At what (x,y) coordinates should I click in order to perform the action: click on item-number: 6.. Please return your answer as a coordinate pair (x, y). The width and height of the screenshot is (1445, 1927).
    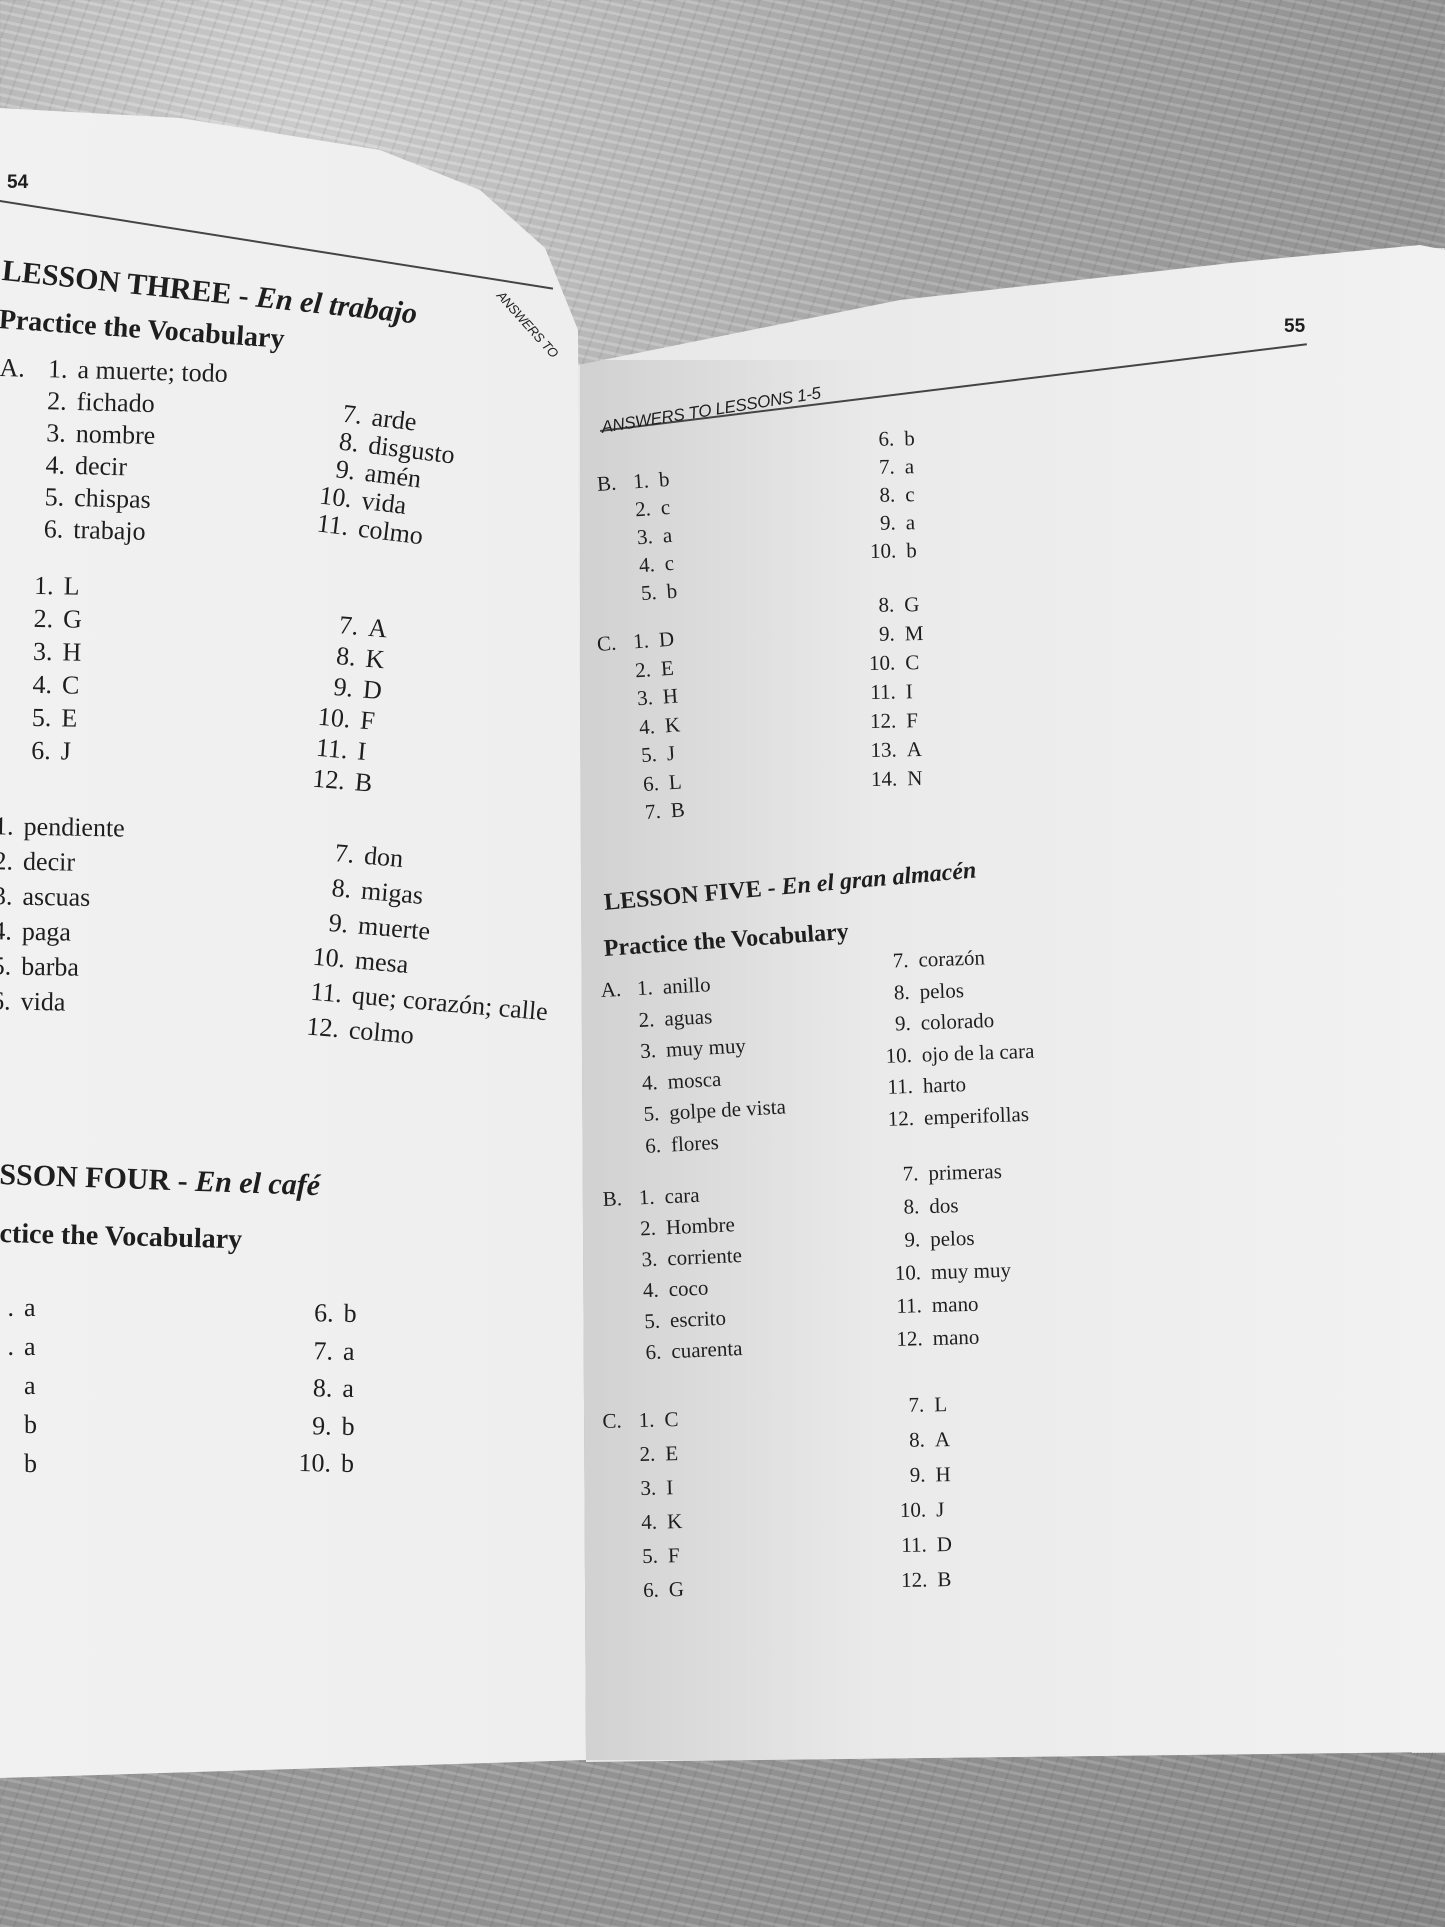
    Looking at the image, I should click on (651, 1589).